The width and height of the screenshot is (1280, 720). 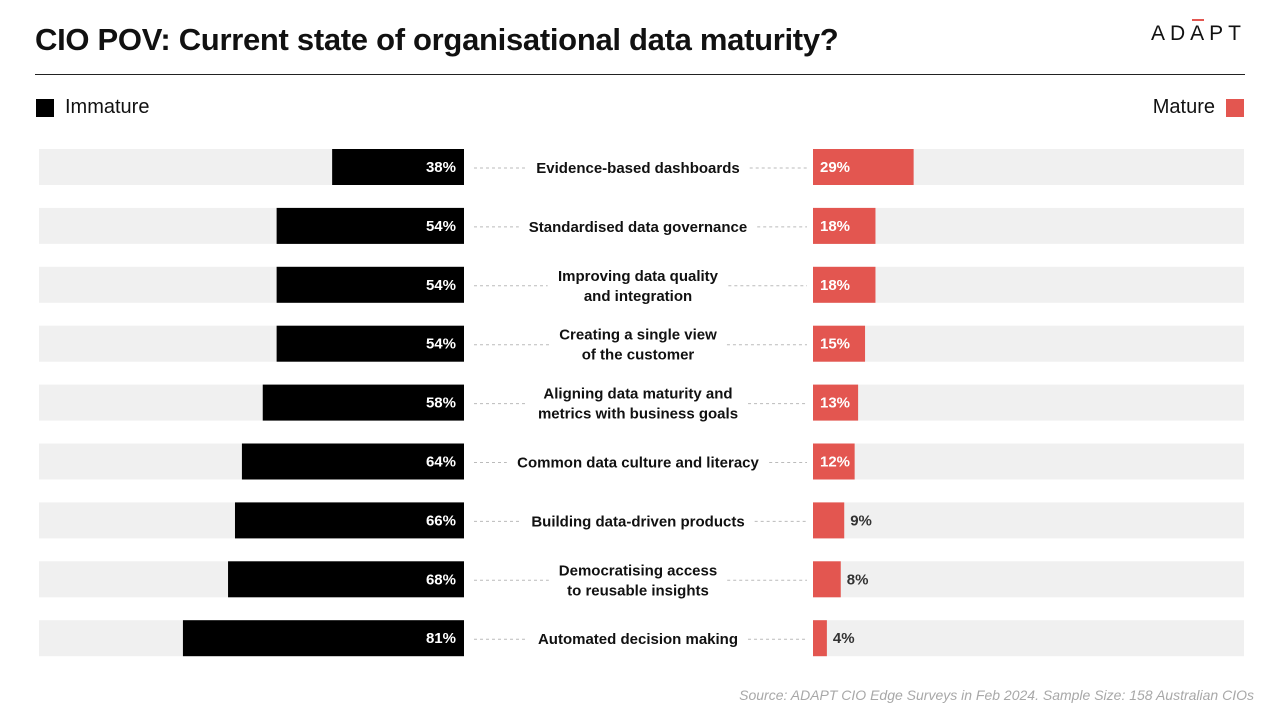 I want to click on legend-immature: Immature, so click(x=92, y=107).